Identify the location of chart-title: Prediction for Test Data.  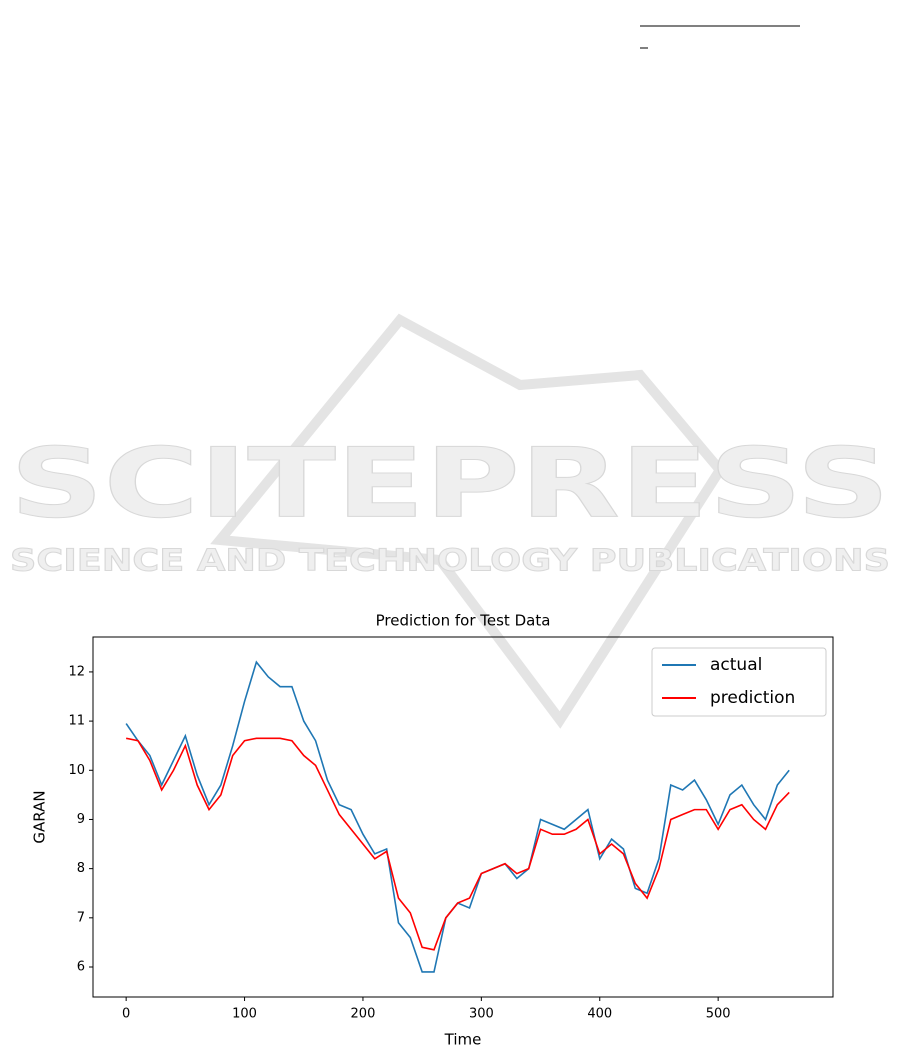
(463, 621).